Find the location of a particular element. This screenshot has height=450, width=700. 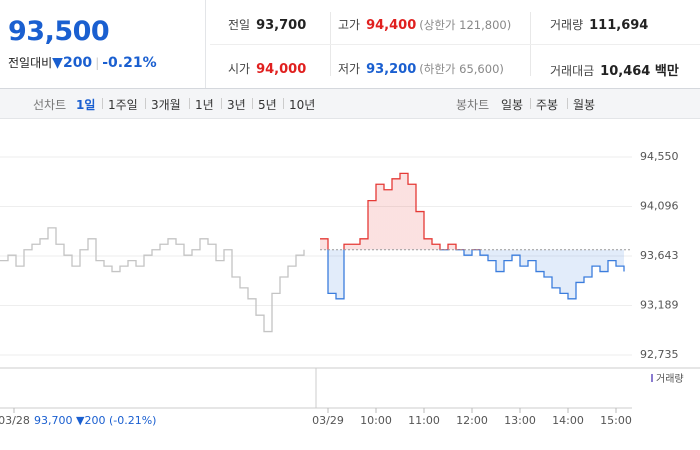

stat-label: 시가 is located at coordinates (239, 69).